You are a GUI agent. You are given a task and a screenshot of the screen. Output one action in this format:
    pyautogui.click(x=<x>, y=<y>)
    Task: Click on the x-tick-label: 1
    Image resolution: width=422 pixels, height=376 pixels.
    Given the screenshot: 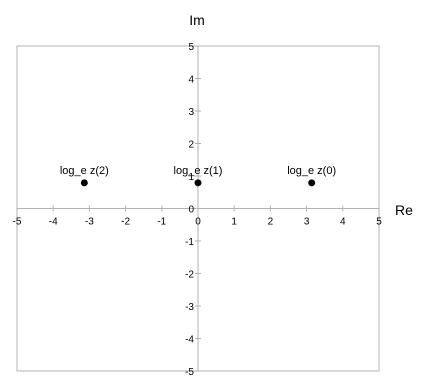 What is the action you would take?
    pyautogui.click(x=234, y=222)
    